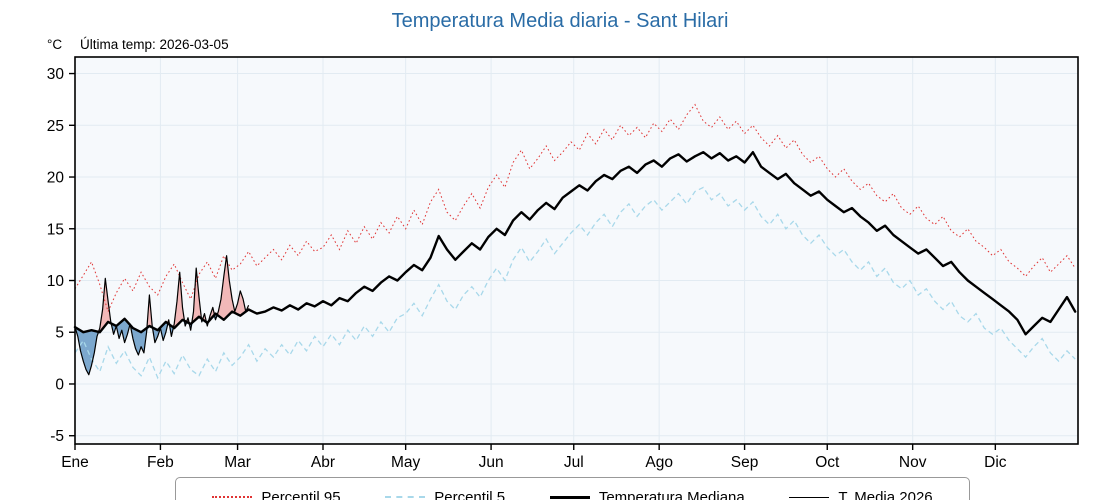 This screenshot has width=1120, height=500. I want to click on legend-item-t-media-2026: T. Media 2026, so click(861, 494).